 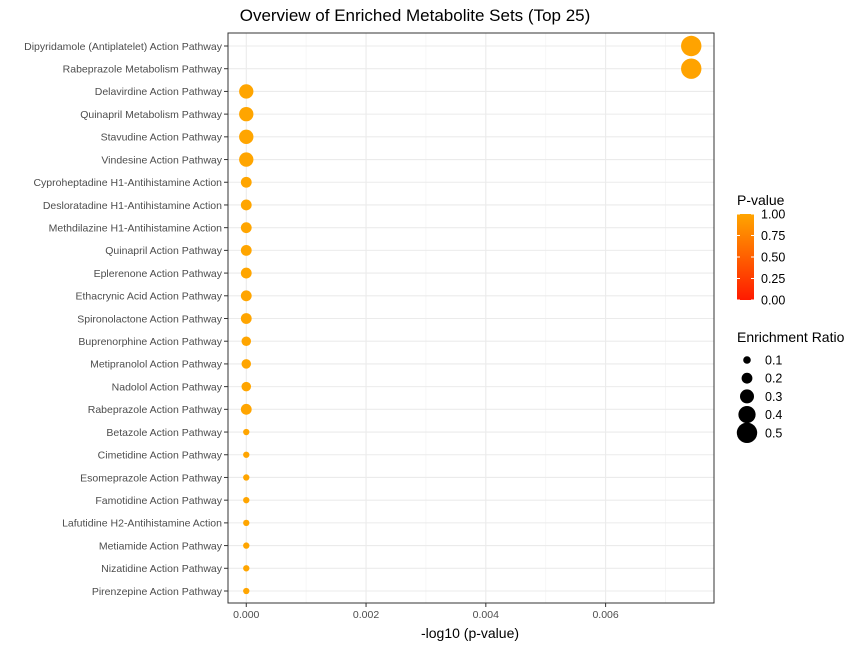 I want to click on y-tick-label: Famotidine Action Pathway, so click(x=158, y=501).